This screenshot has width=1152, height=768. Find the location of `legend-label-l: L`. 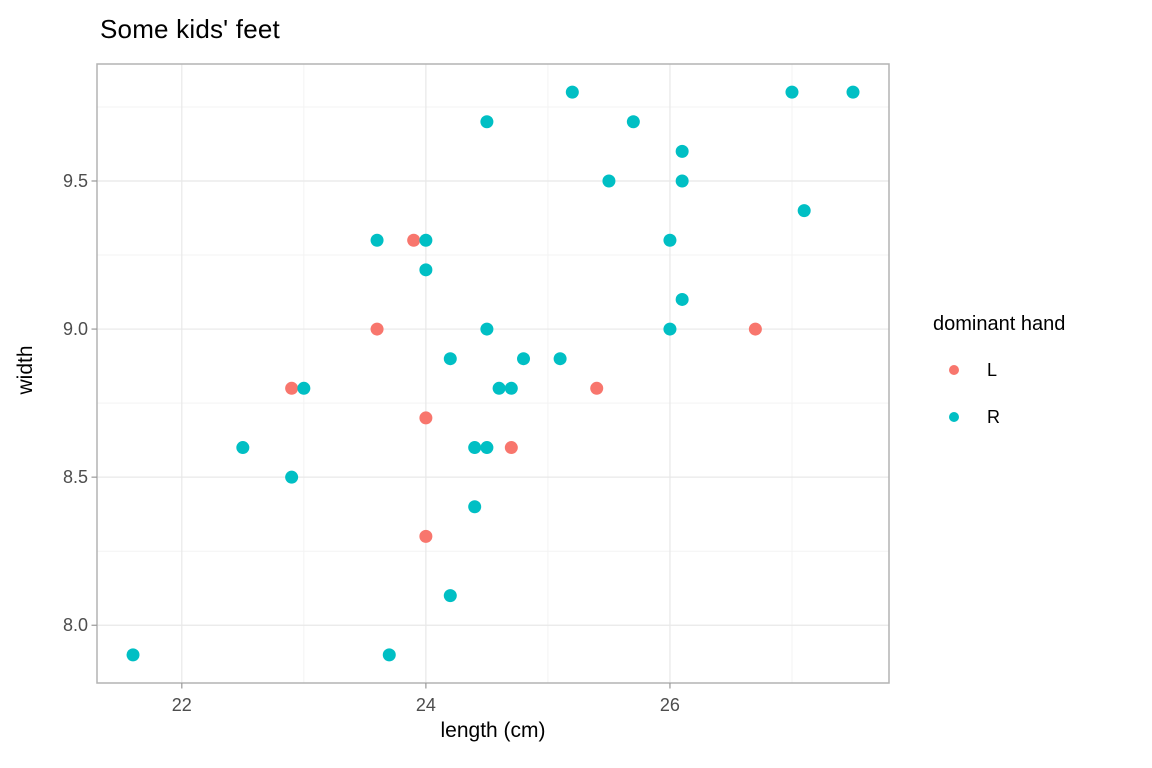

legend-label-l: L is located at coordinates (992, 369).